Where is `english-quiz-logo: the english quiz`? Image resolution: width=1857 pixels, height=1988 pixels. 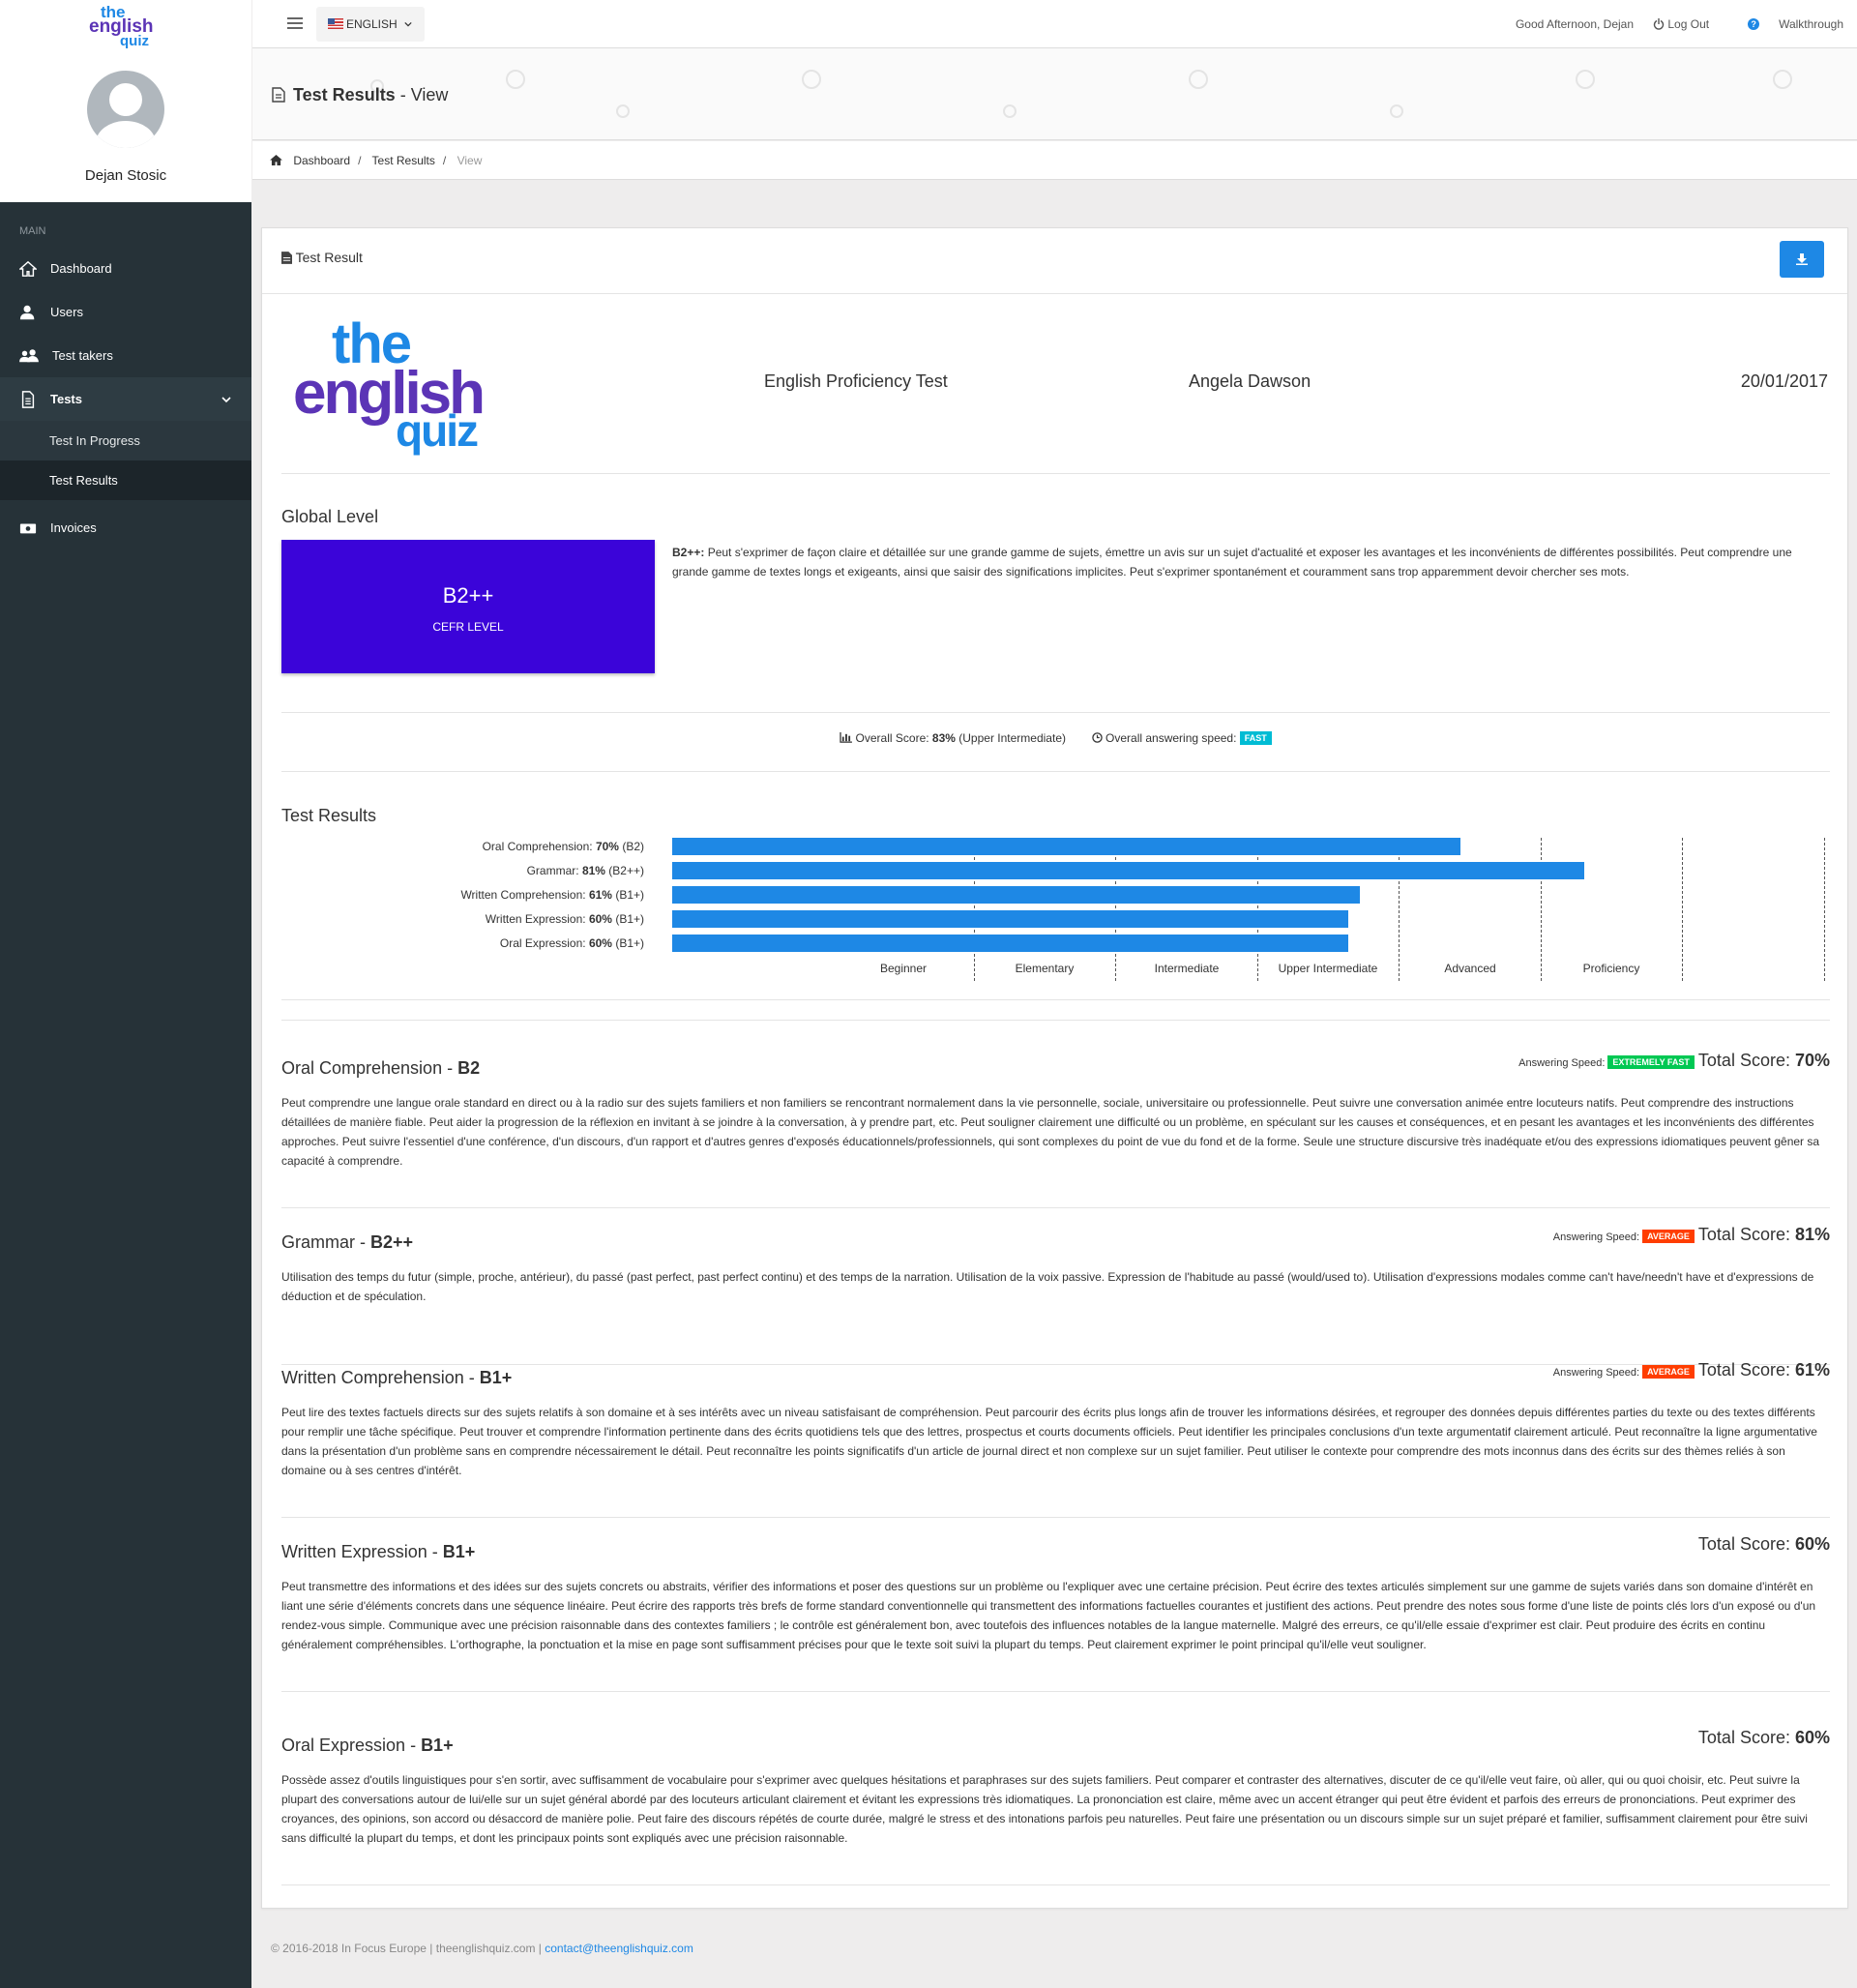 english-quiz-logo: the english quiz is located at coordinates (389, 384).